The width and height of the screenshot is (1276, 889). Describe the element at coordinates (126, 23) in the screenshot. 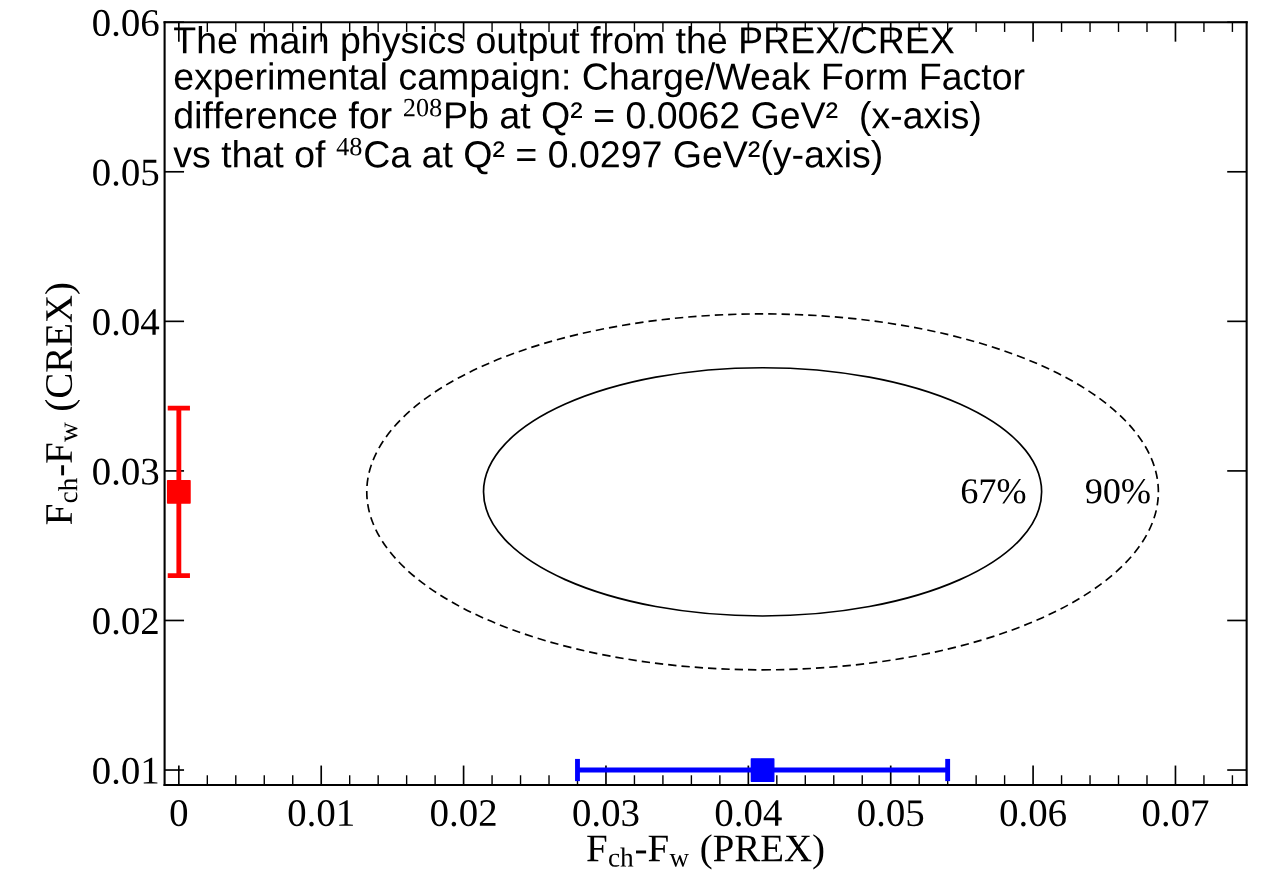

I see `y-tick-label: 0.06` at that location.